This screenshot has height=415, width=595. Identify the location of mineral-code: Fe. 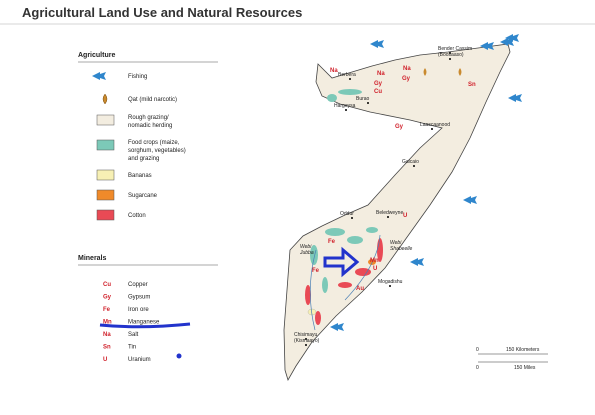
(107, 310).